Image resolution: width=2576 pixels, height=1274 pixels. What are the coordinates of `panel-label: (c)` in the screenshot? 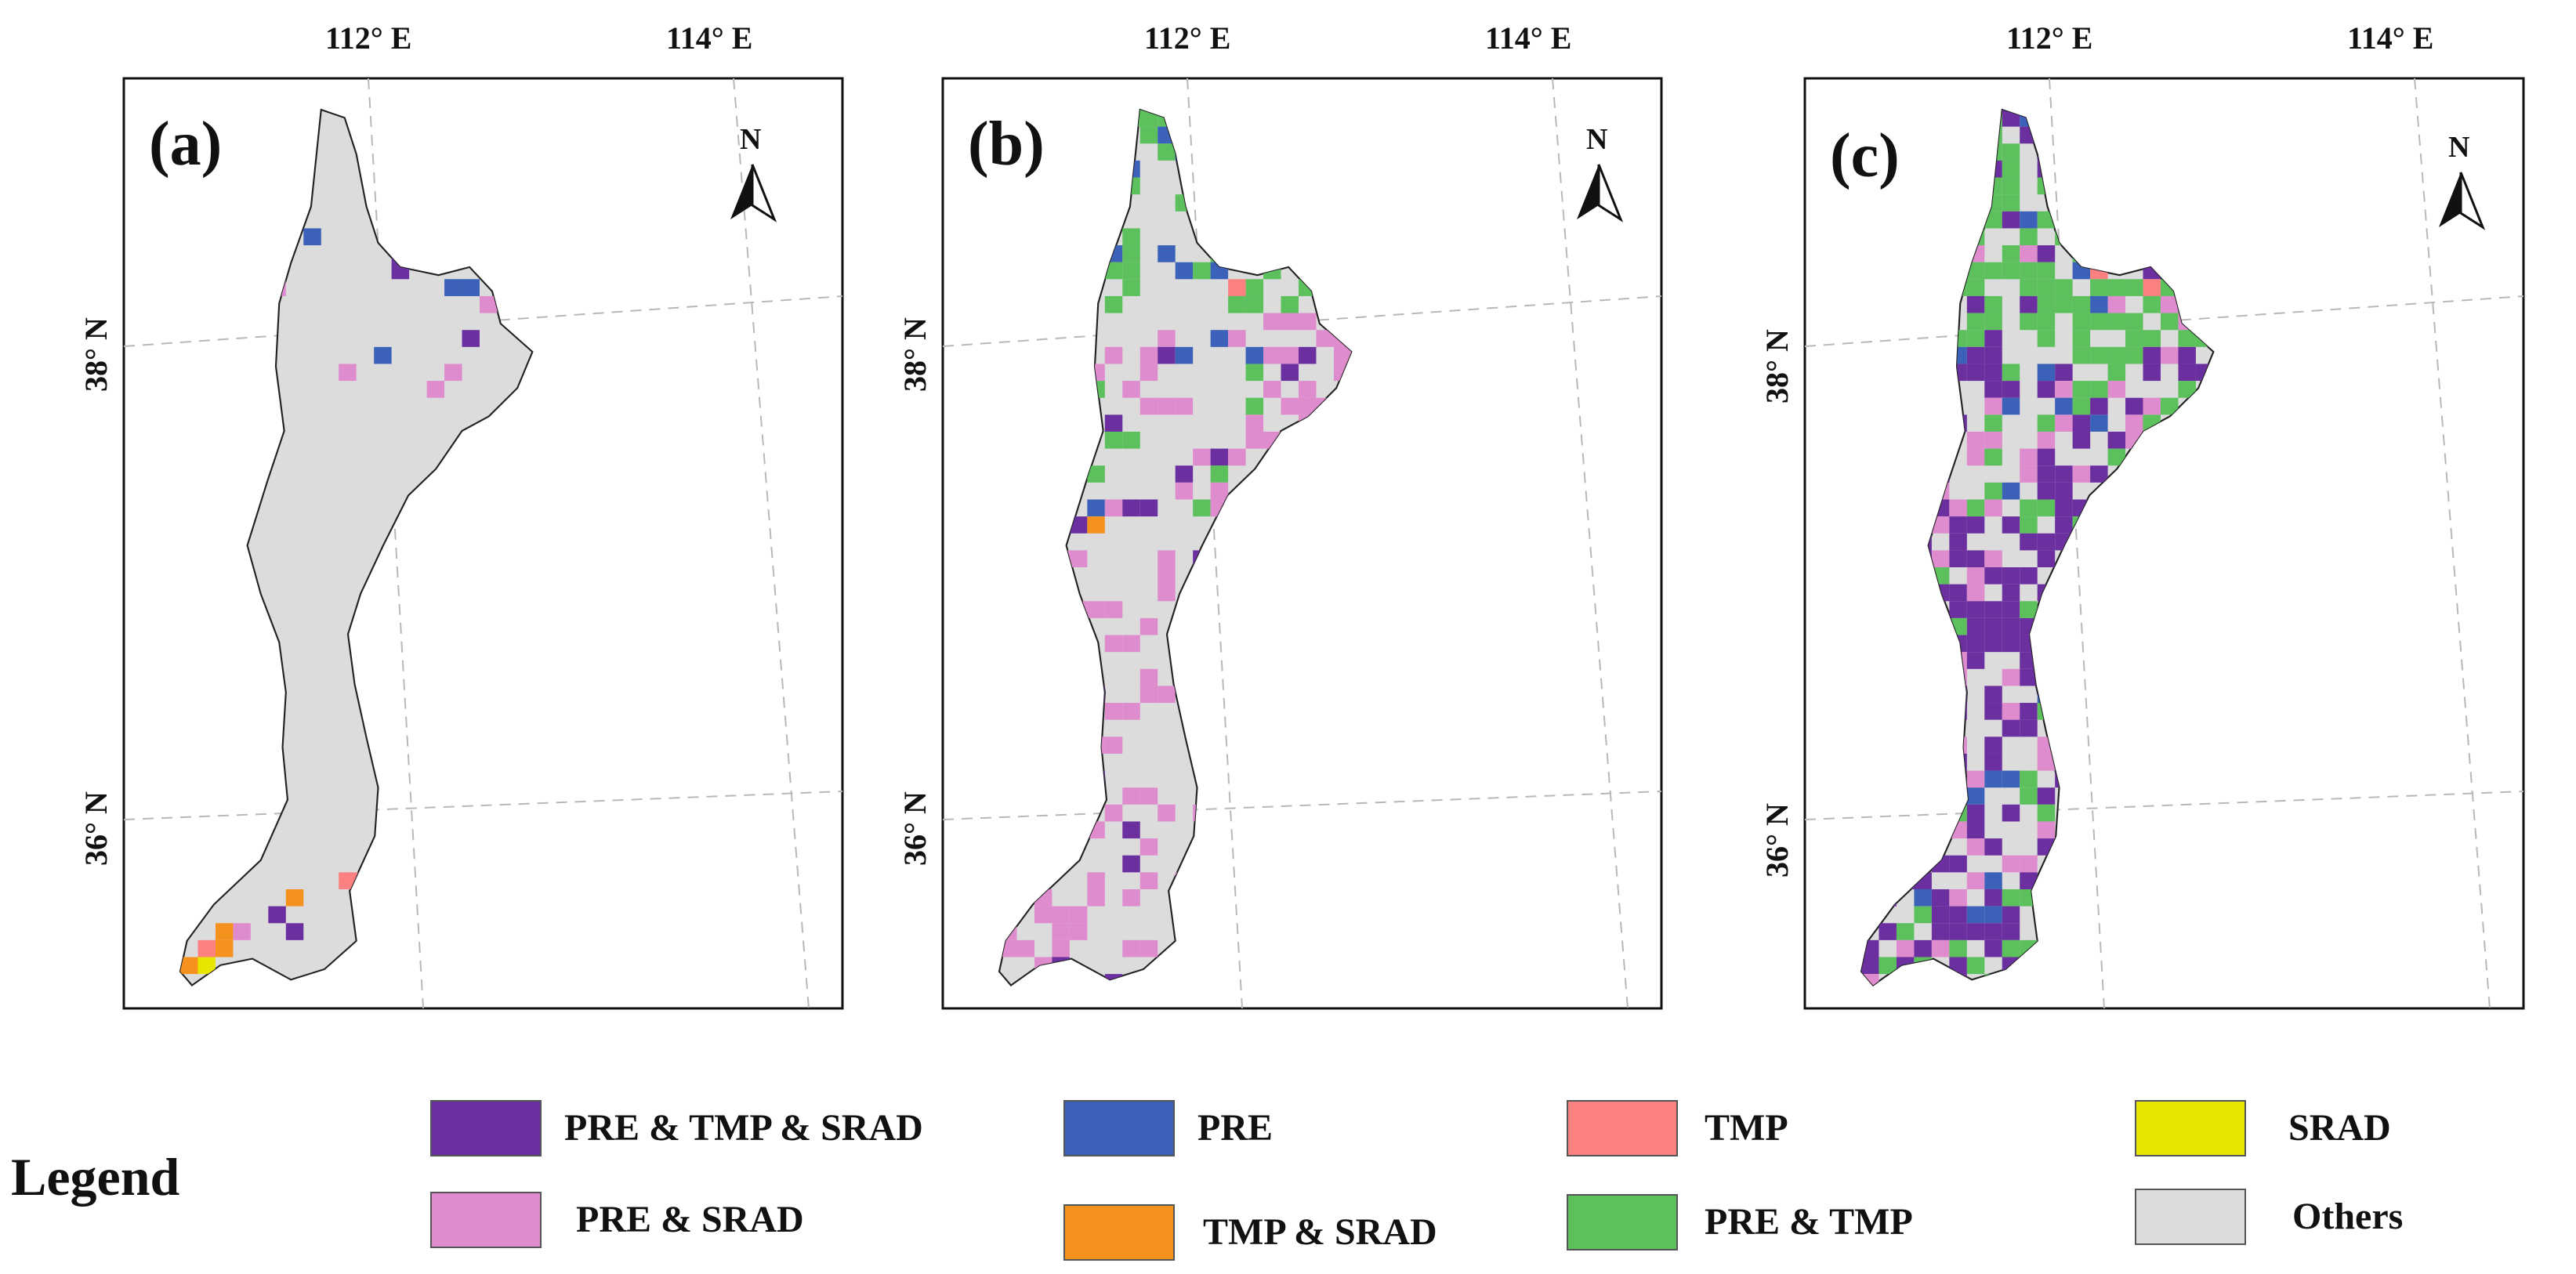 It's located at (1865, 155).